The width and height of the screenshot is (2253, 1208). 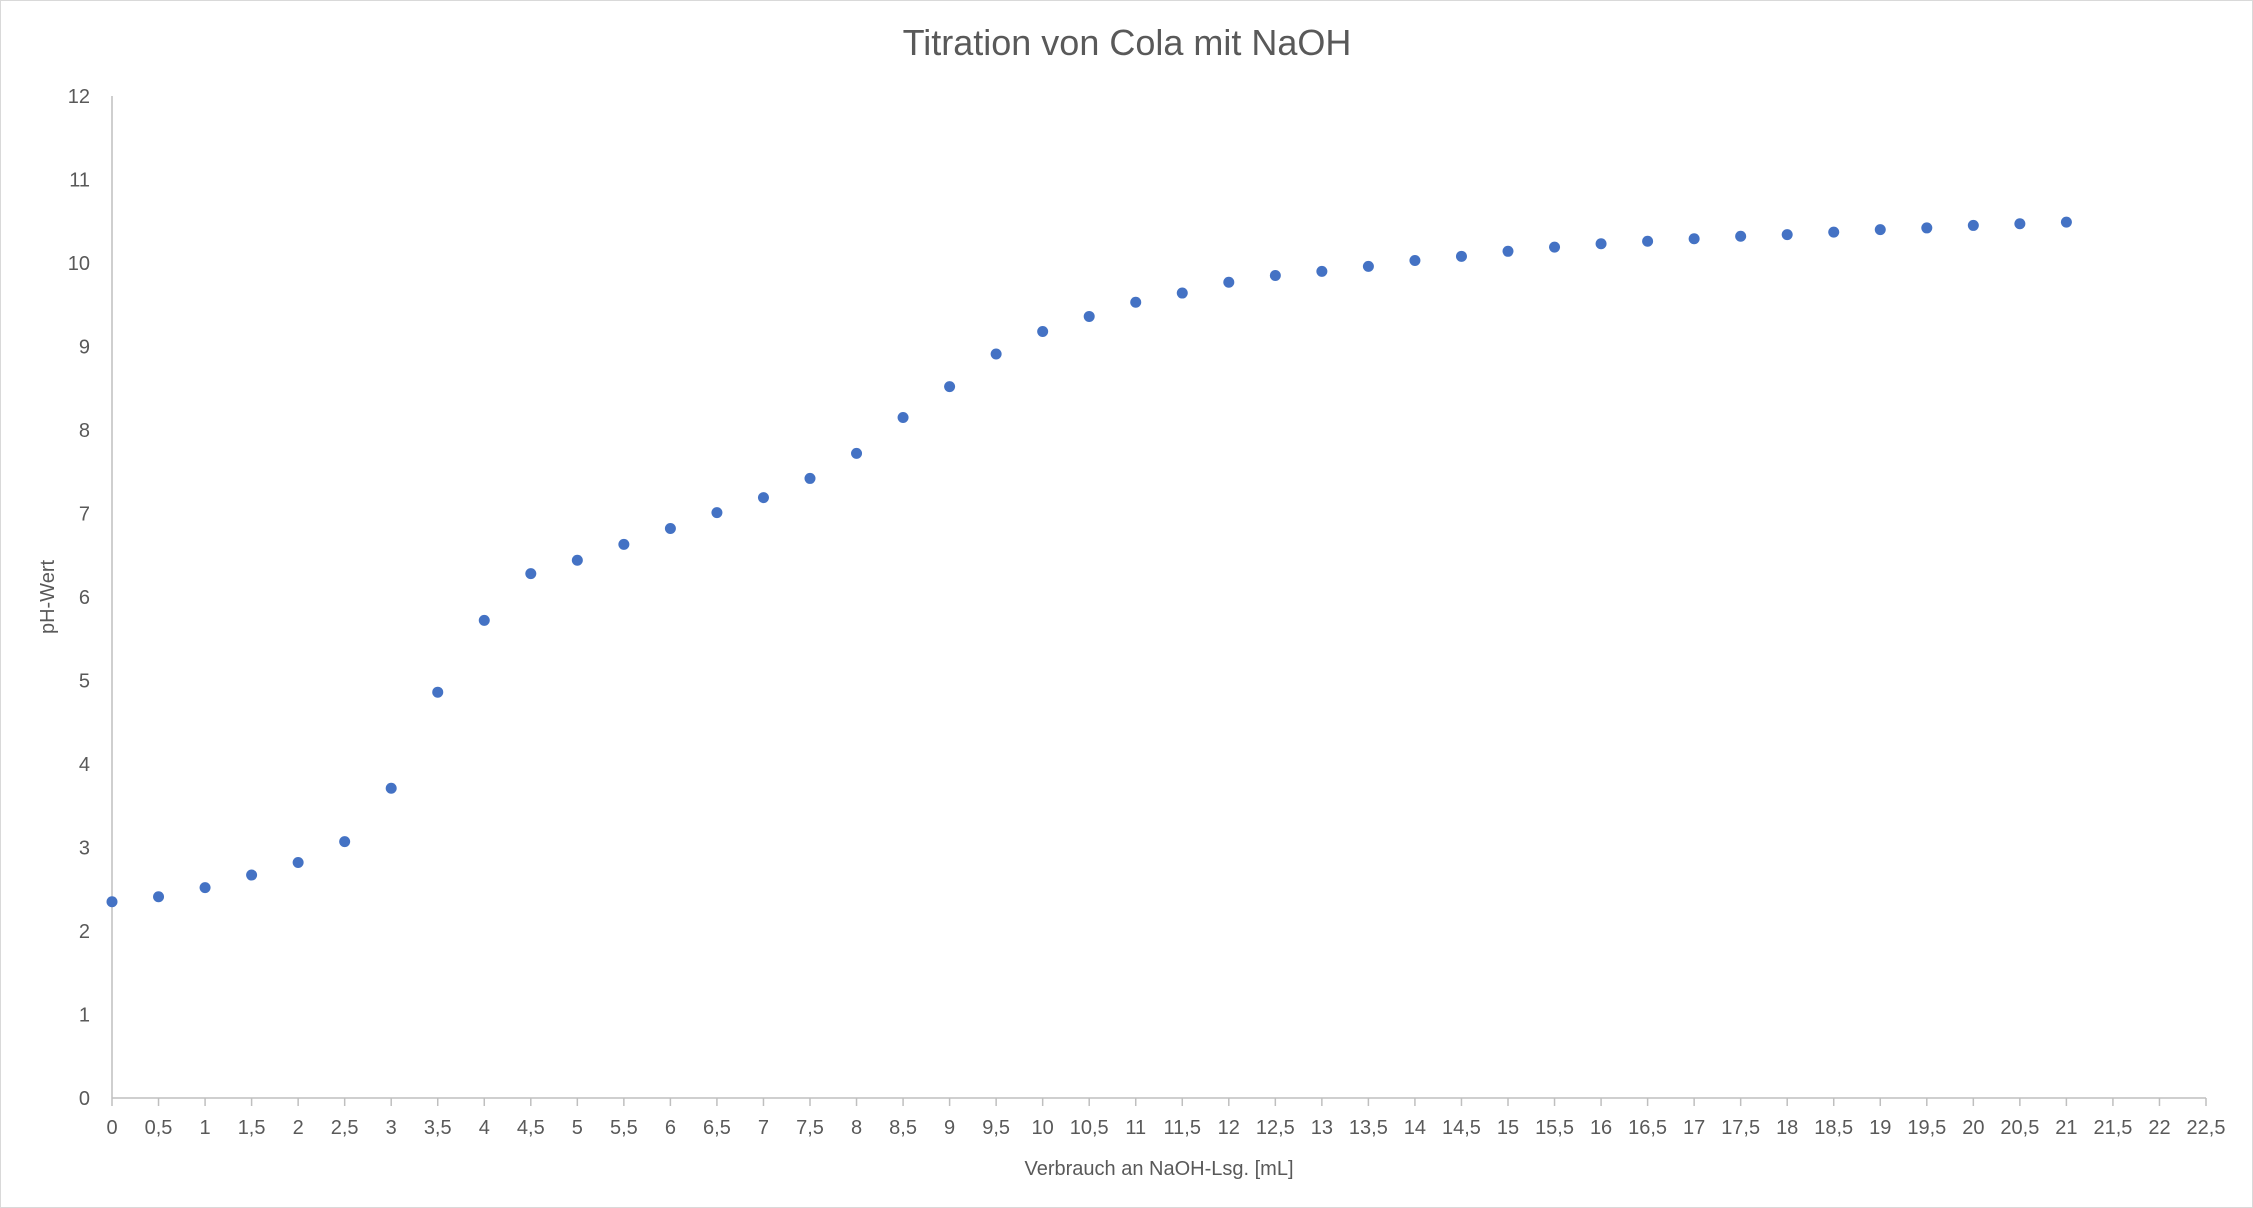 I want to click on x-tick-label: 13, so click(x=1322, y=1128).